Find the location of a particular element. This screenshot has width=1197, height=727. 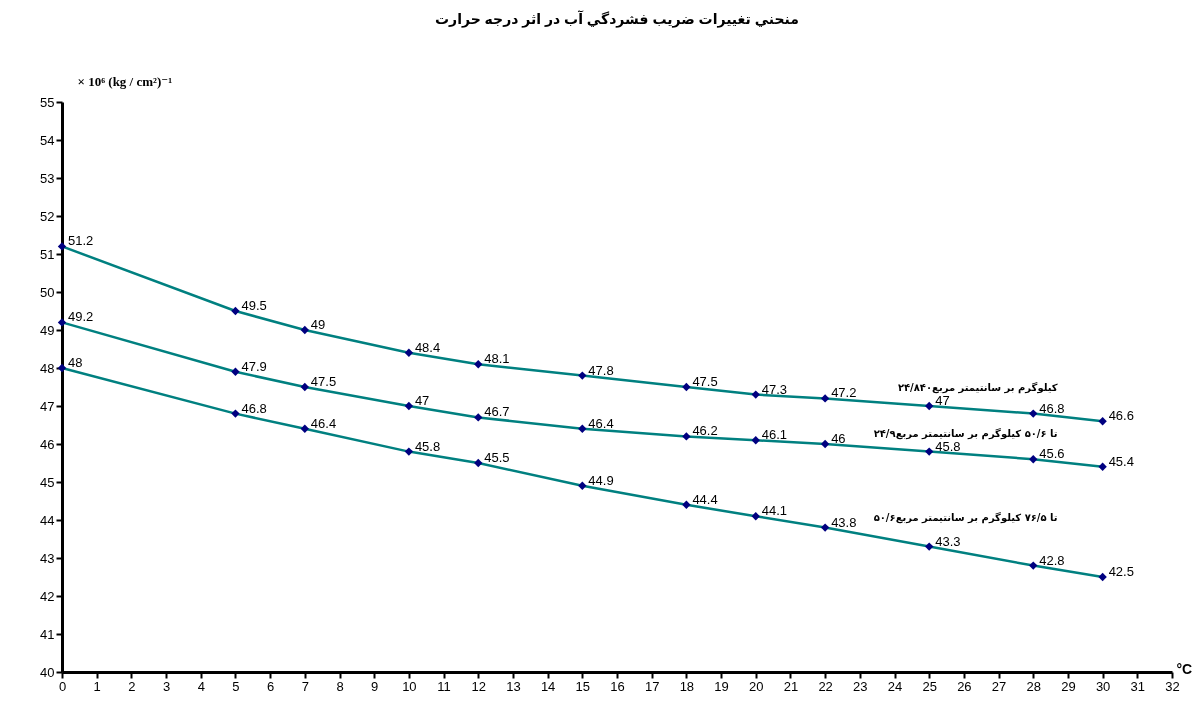

data-label: 47.9 is located at coordinates (254, 366).